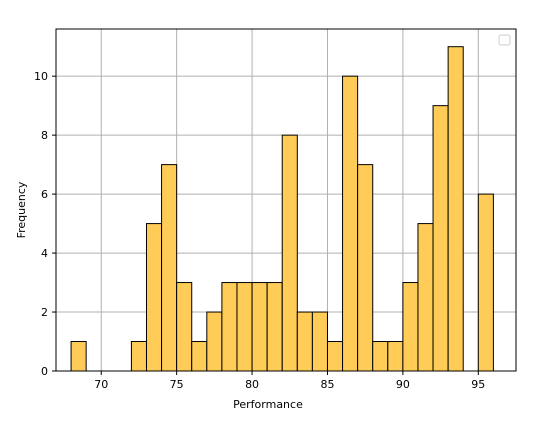 Image resolution: width=536 pixels, height=422 pixels. Describe the element at coordinates (478, 384) in the screenshot. I see `x-tick-label: 95` at that location.